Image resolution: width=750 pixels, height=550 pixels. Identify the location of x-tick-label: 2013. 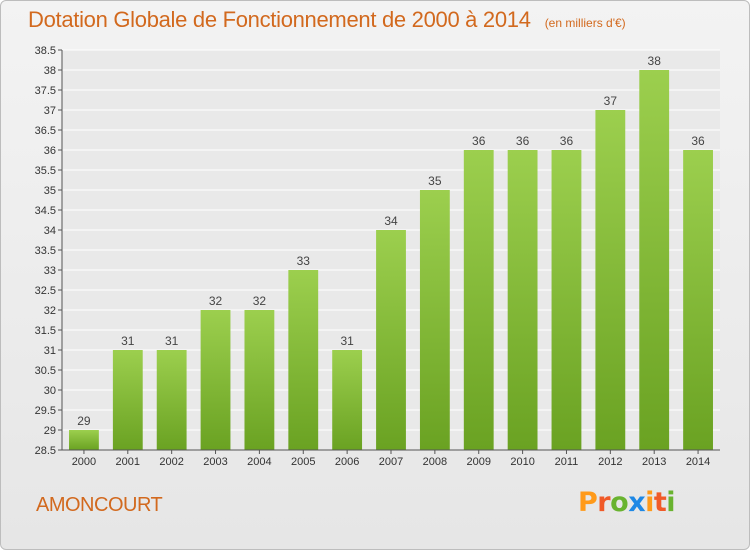
(654, 462).